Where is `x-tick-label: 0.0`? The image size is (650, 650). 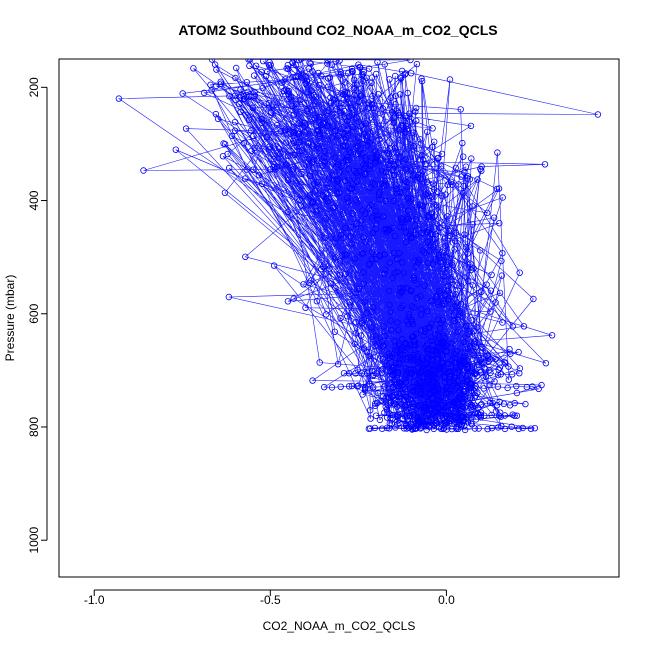 x-tick-label: 0.0 is located at coordinates (446, 600).